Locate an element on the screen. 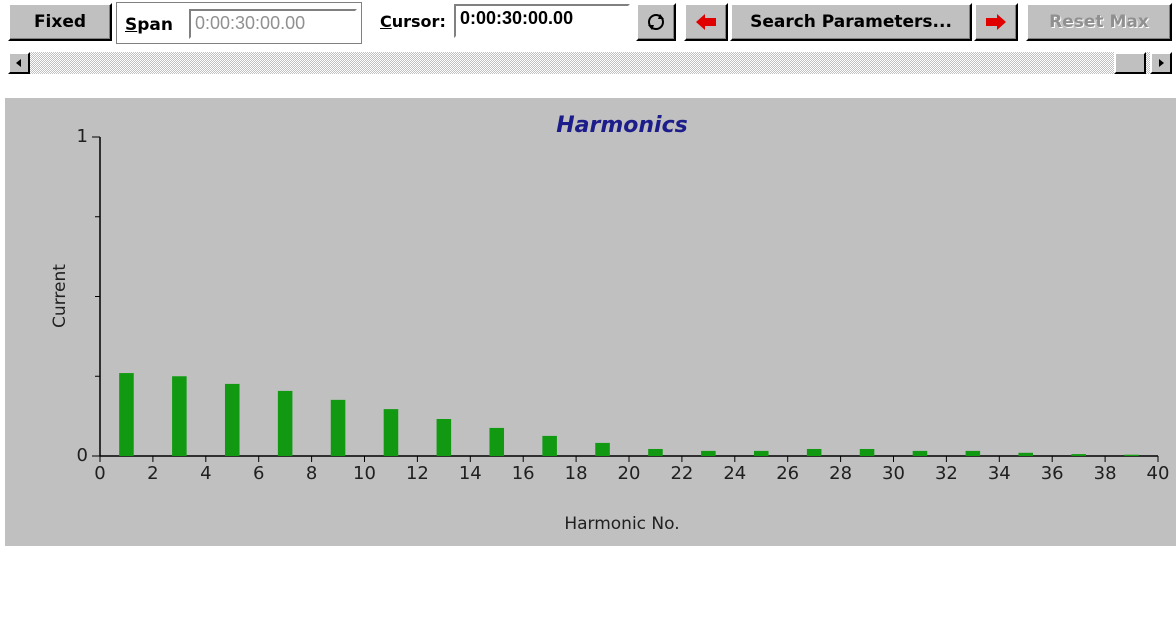 The width and height of the screenshot is (1176, 640). x-axis-label: Harmonic No. is located at coordinates (621, 524).